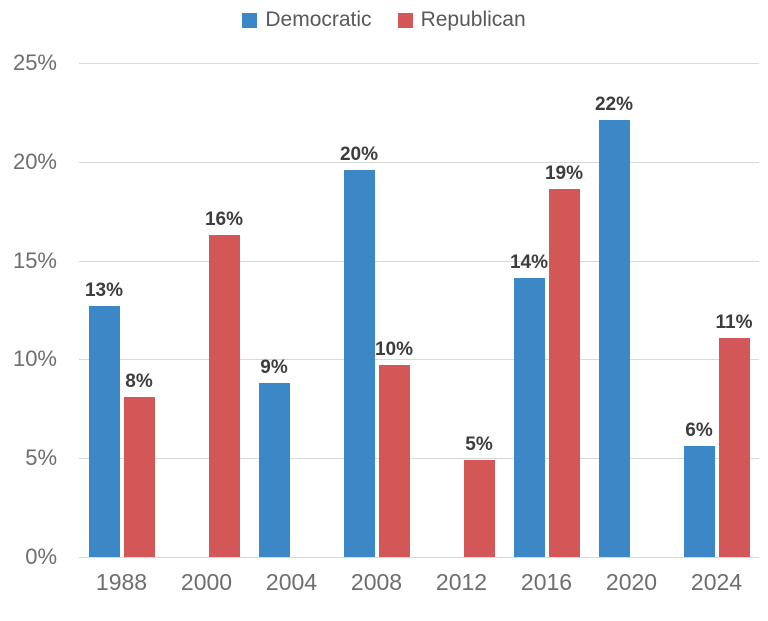  Describe the element at coordinates (121, 310) in the screenshot. I see `bar-group-1988: 13% 8%` at that location.